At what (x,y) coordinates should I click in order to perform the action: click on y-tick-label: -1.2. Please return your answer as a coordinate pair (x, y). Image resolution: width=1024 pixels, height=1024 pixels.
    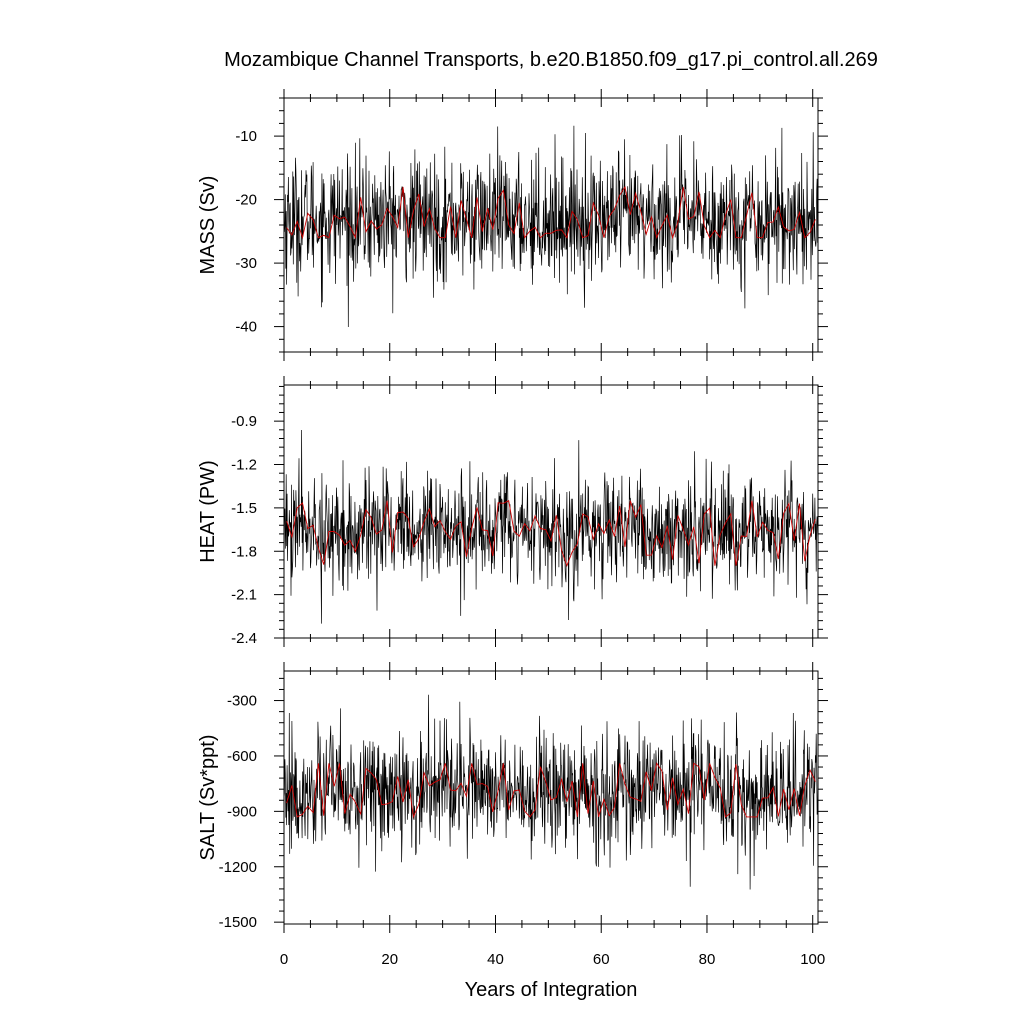
    Looking at the image, I should click on (244, 465).